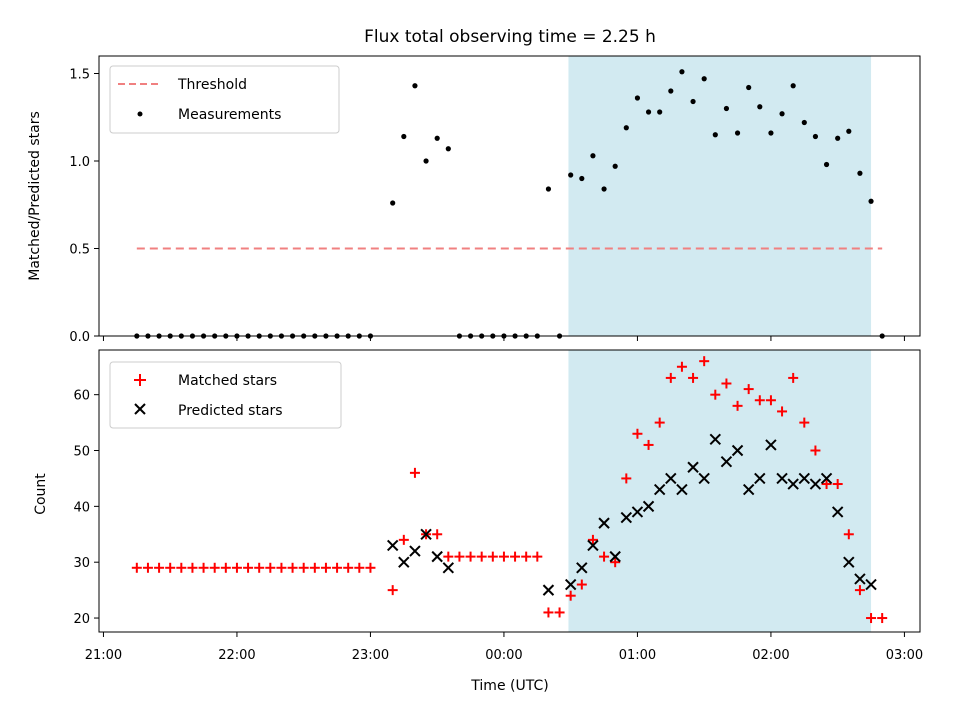 The width and height of the screenshot is (960, 720). What do you see at coordinates (140, 114) in the screenshot?
I see `legend-measurements-swatch` at bounding box center [140, 114].